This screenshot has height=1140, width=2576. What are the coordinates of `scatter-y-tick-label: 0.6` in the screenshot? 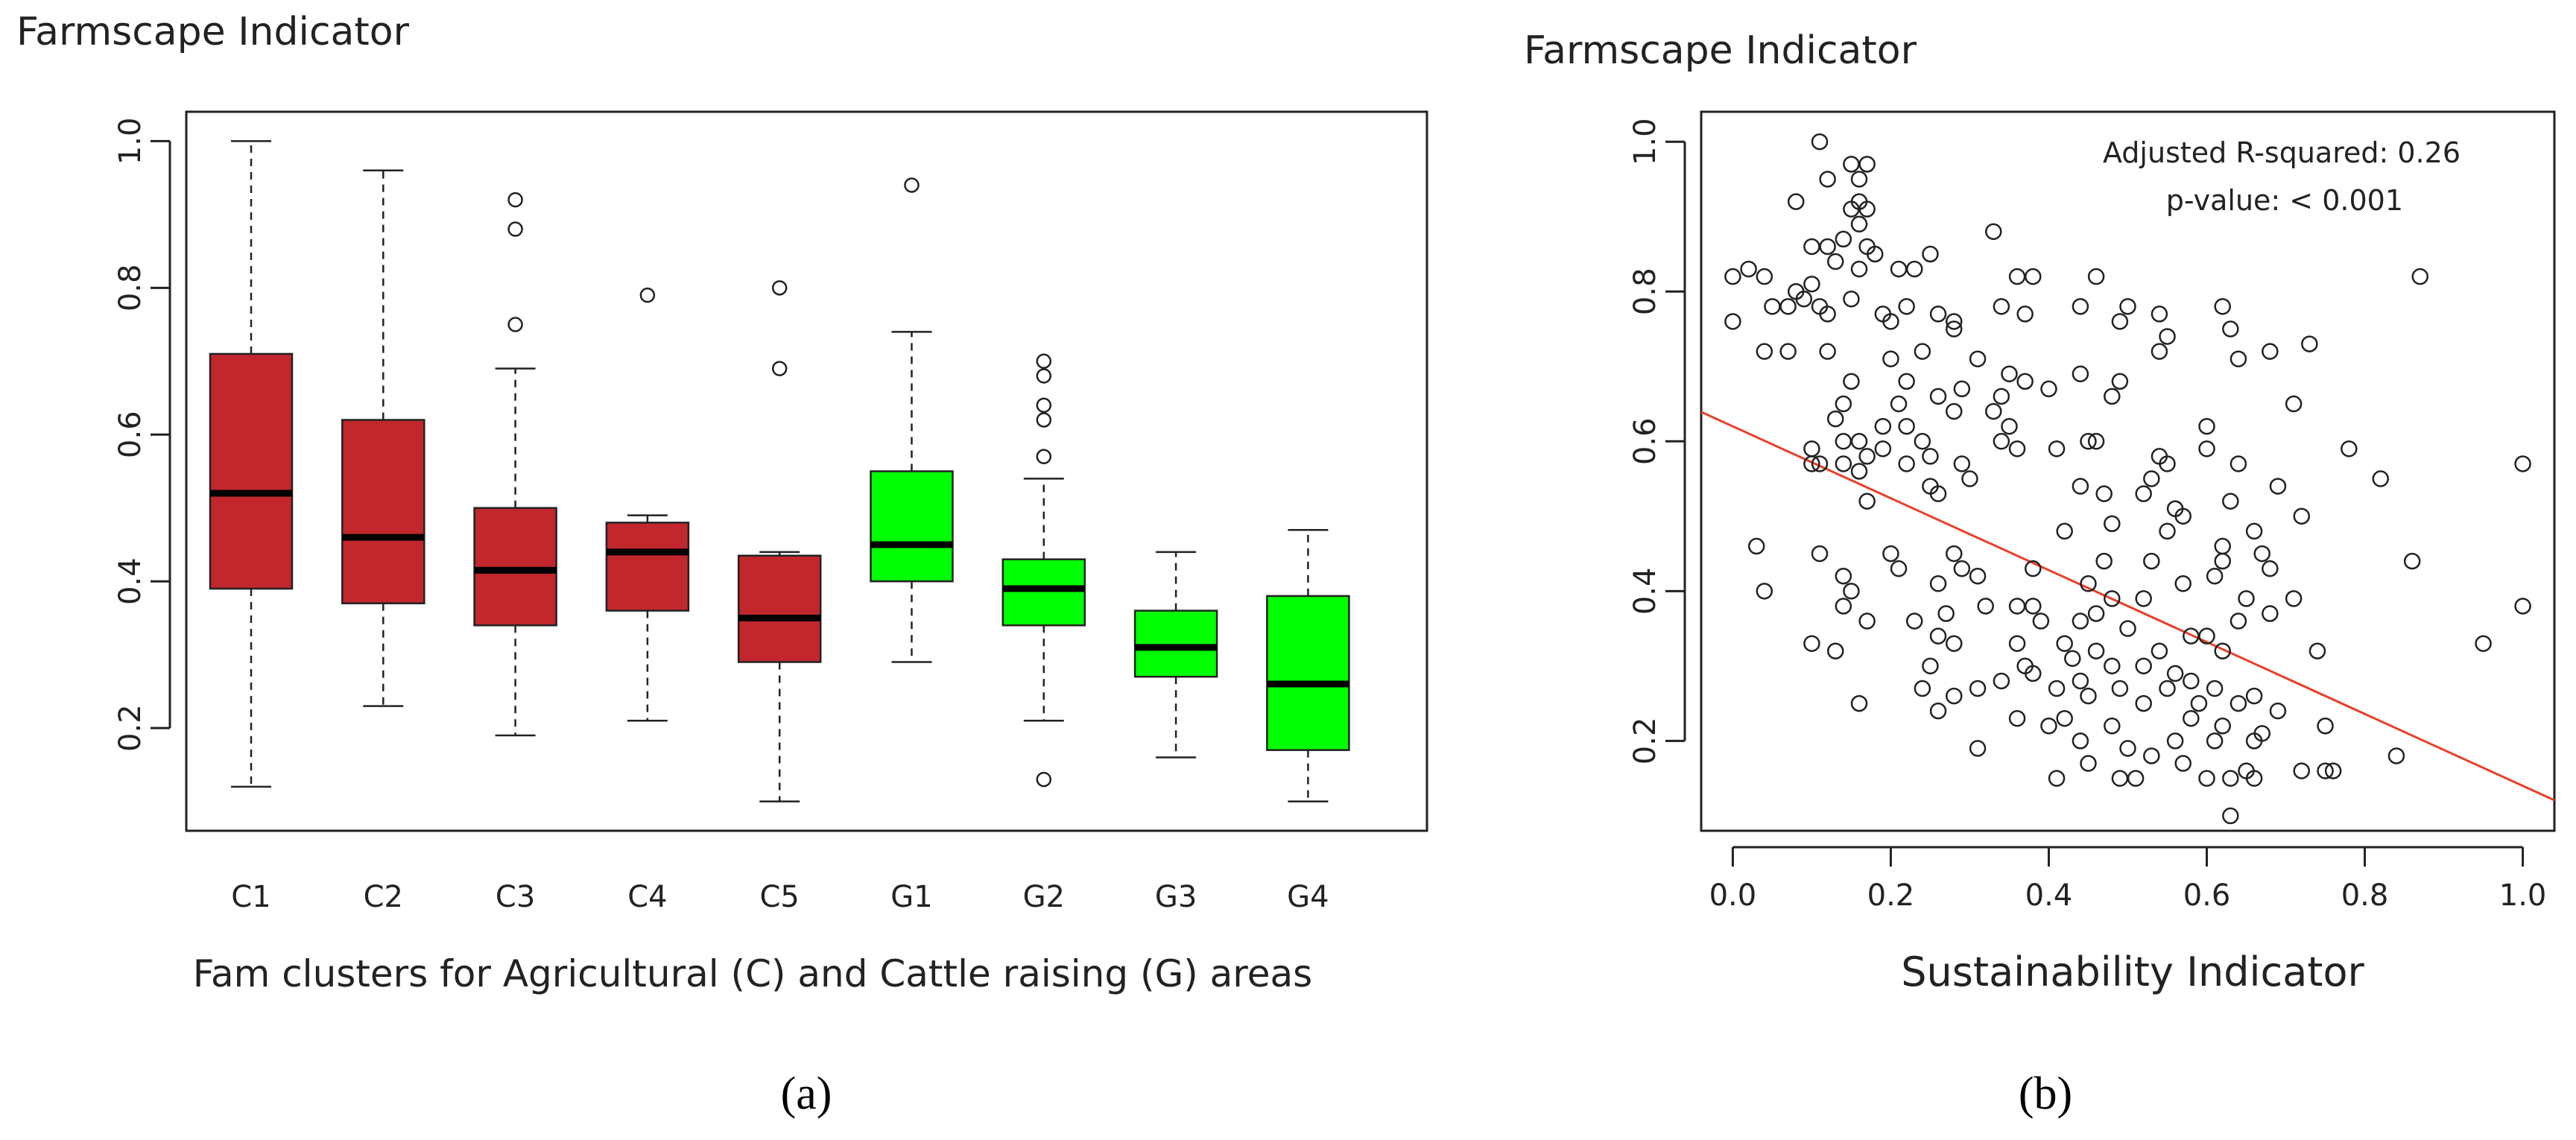 It's located at (1645, 441).